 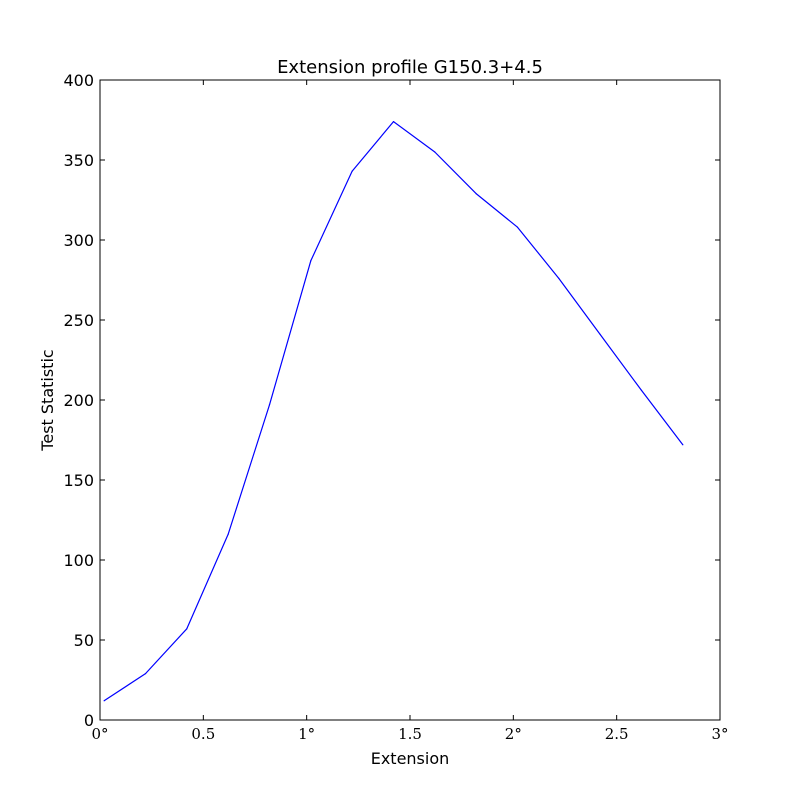 What do you see at coordinates (78, 320) in the screenshot?
I see `y-tick-label: 250` at bounding box center [78, 320].